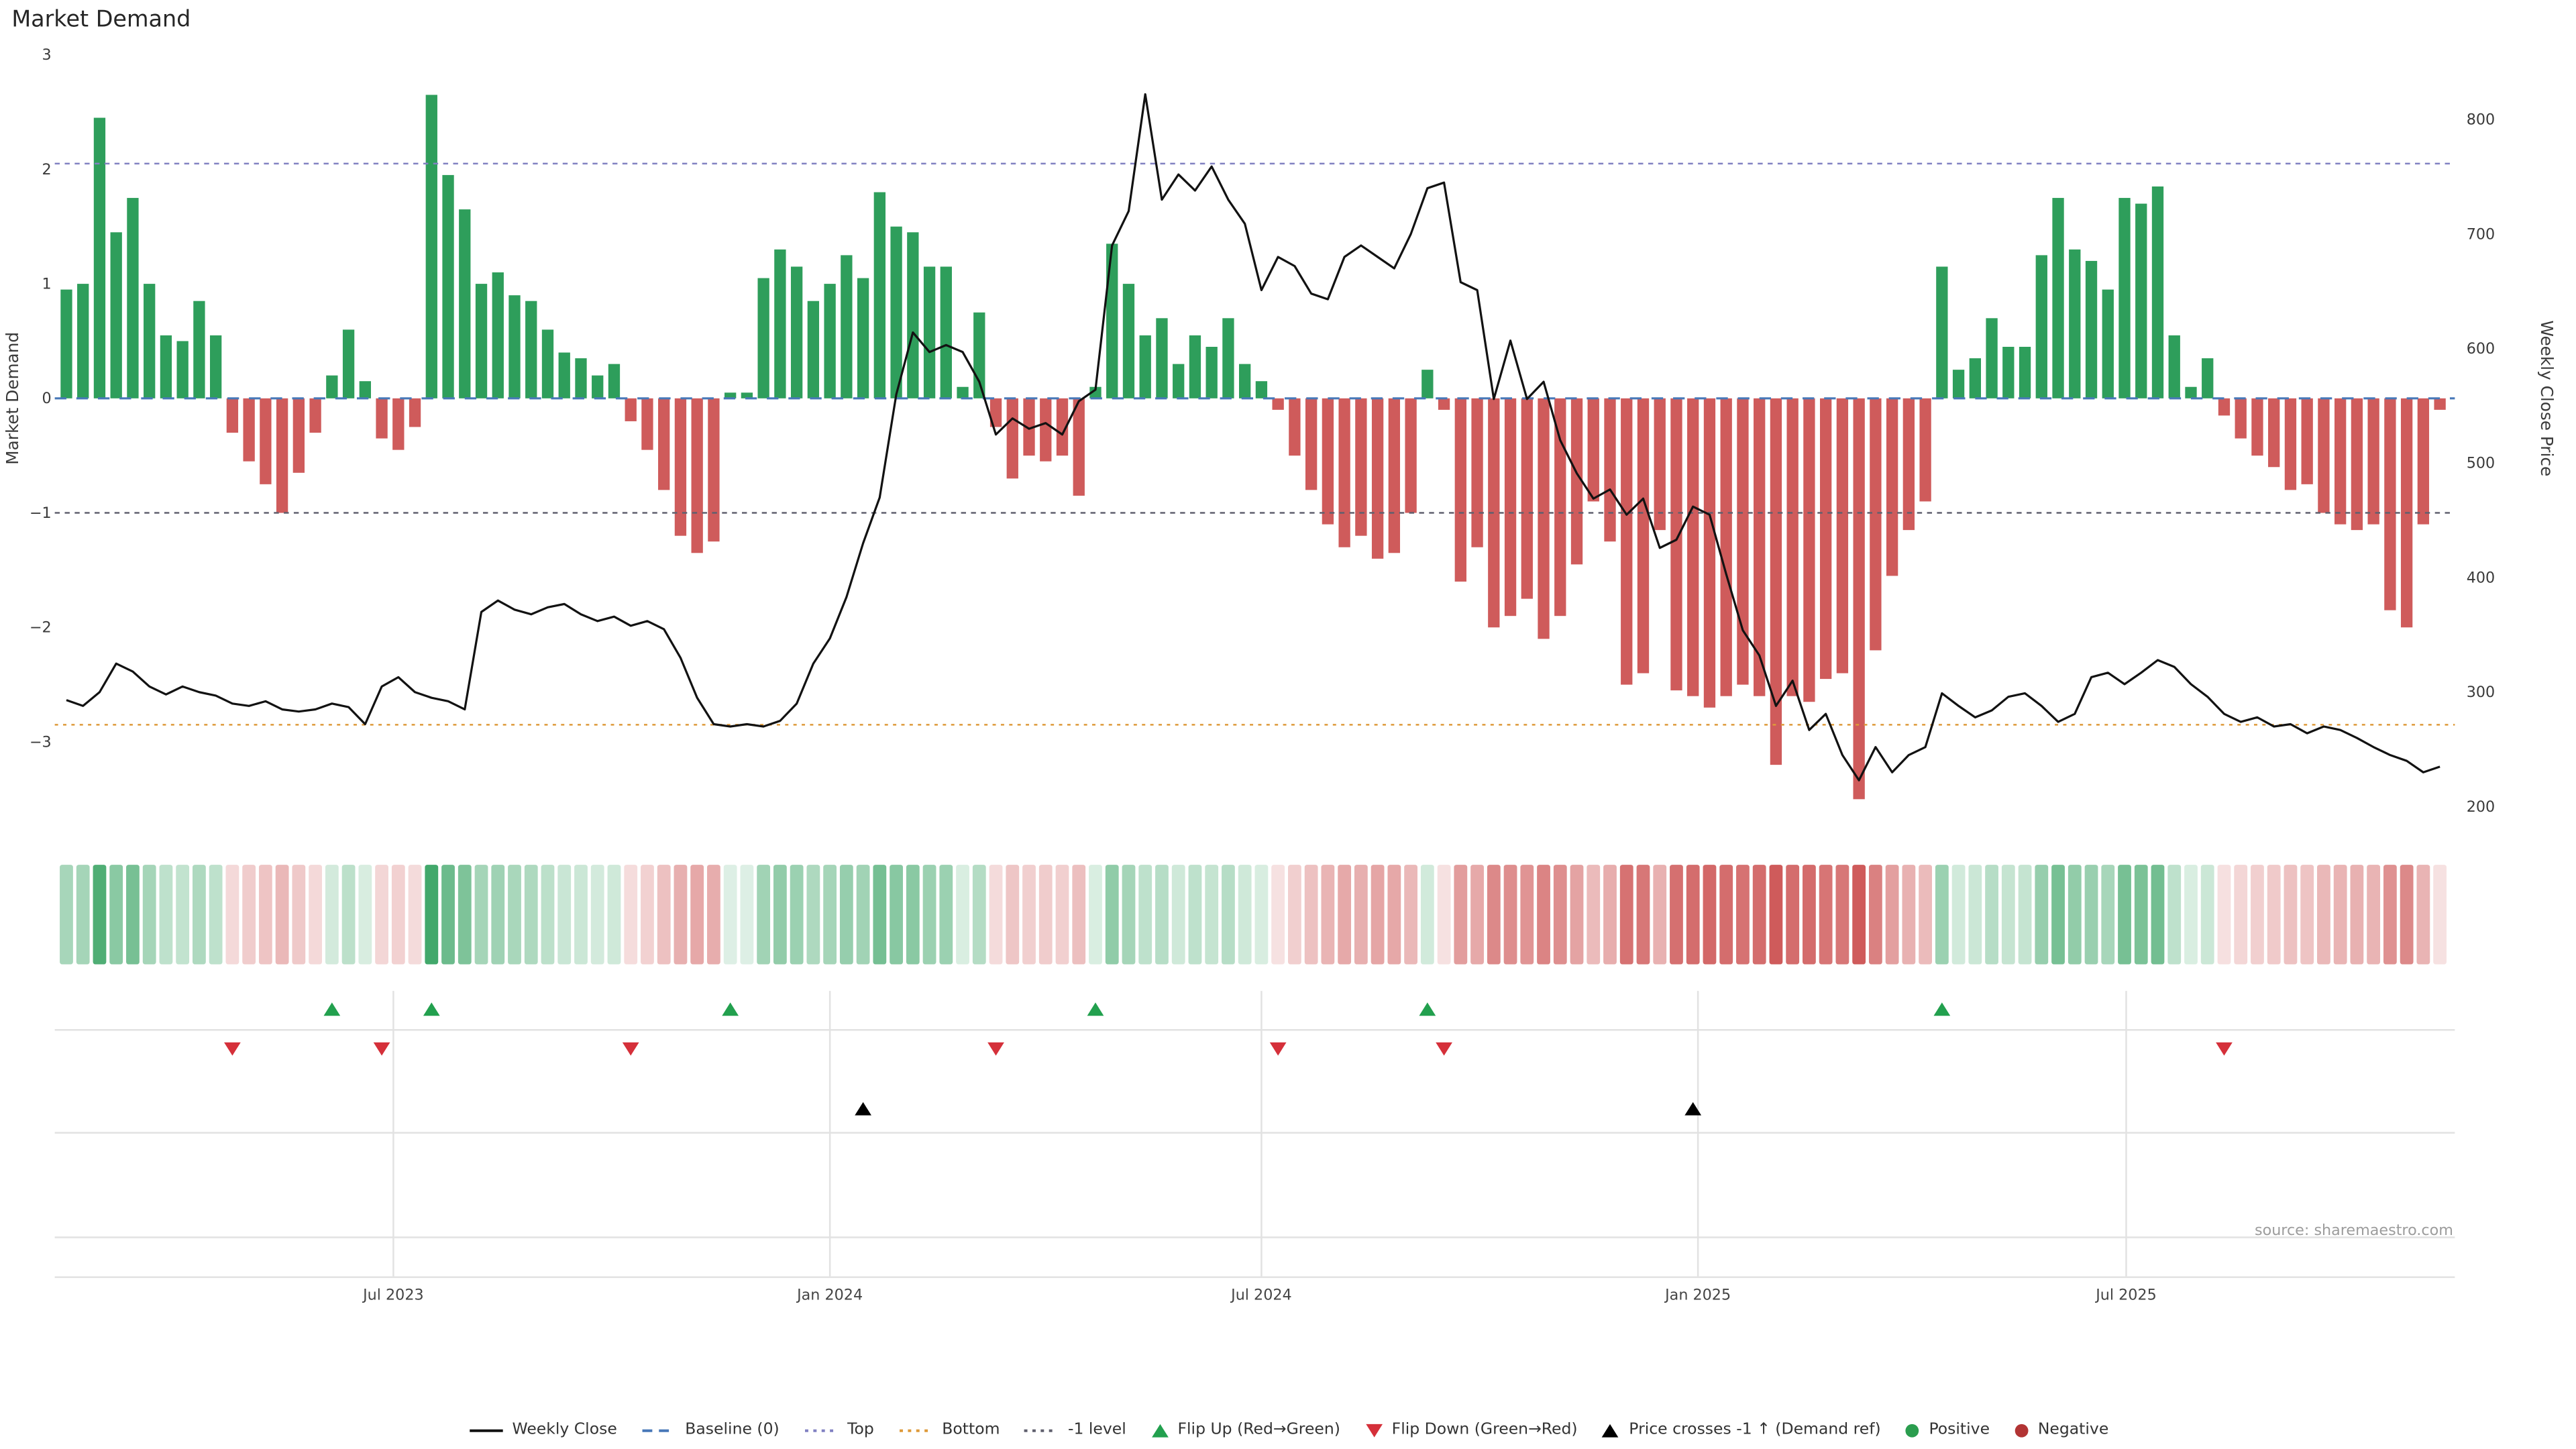 This screenshot has width=2576, height=1449. Describe the element at coordinates (41, 742) in the screenshot. I see `left-axis-tick-label: −3` at that location.